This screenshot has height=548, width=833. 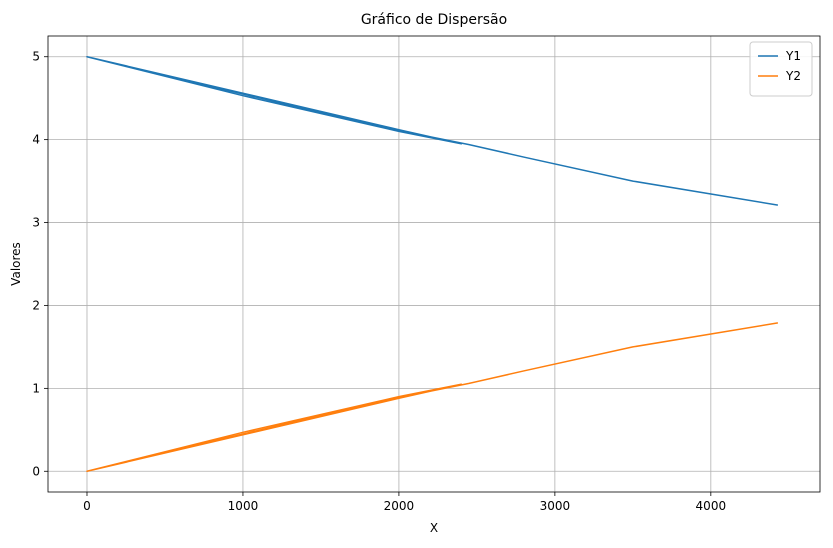 What do you see at coordinates (87, 506) in the screenshot?
I see `x-tick-label: 0` at bounding box center [87, 506].